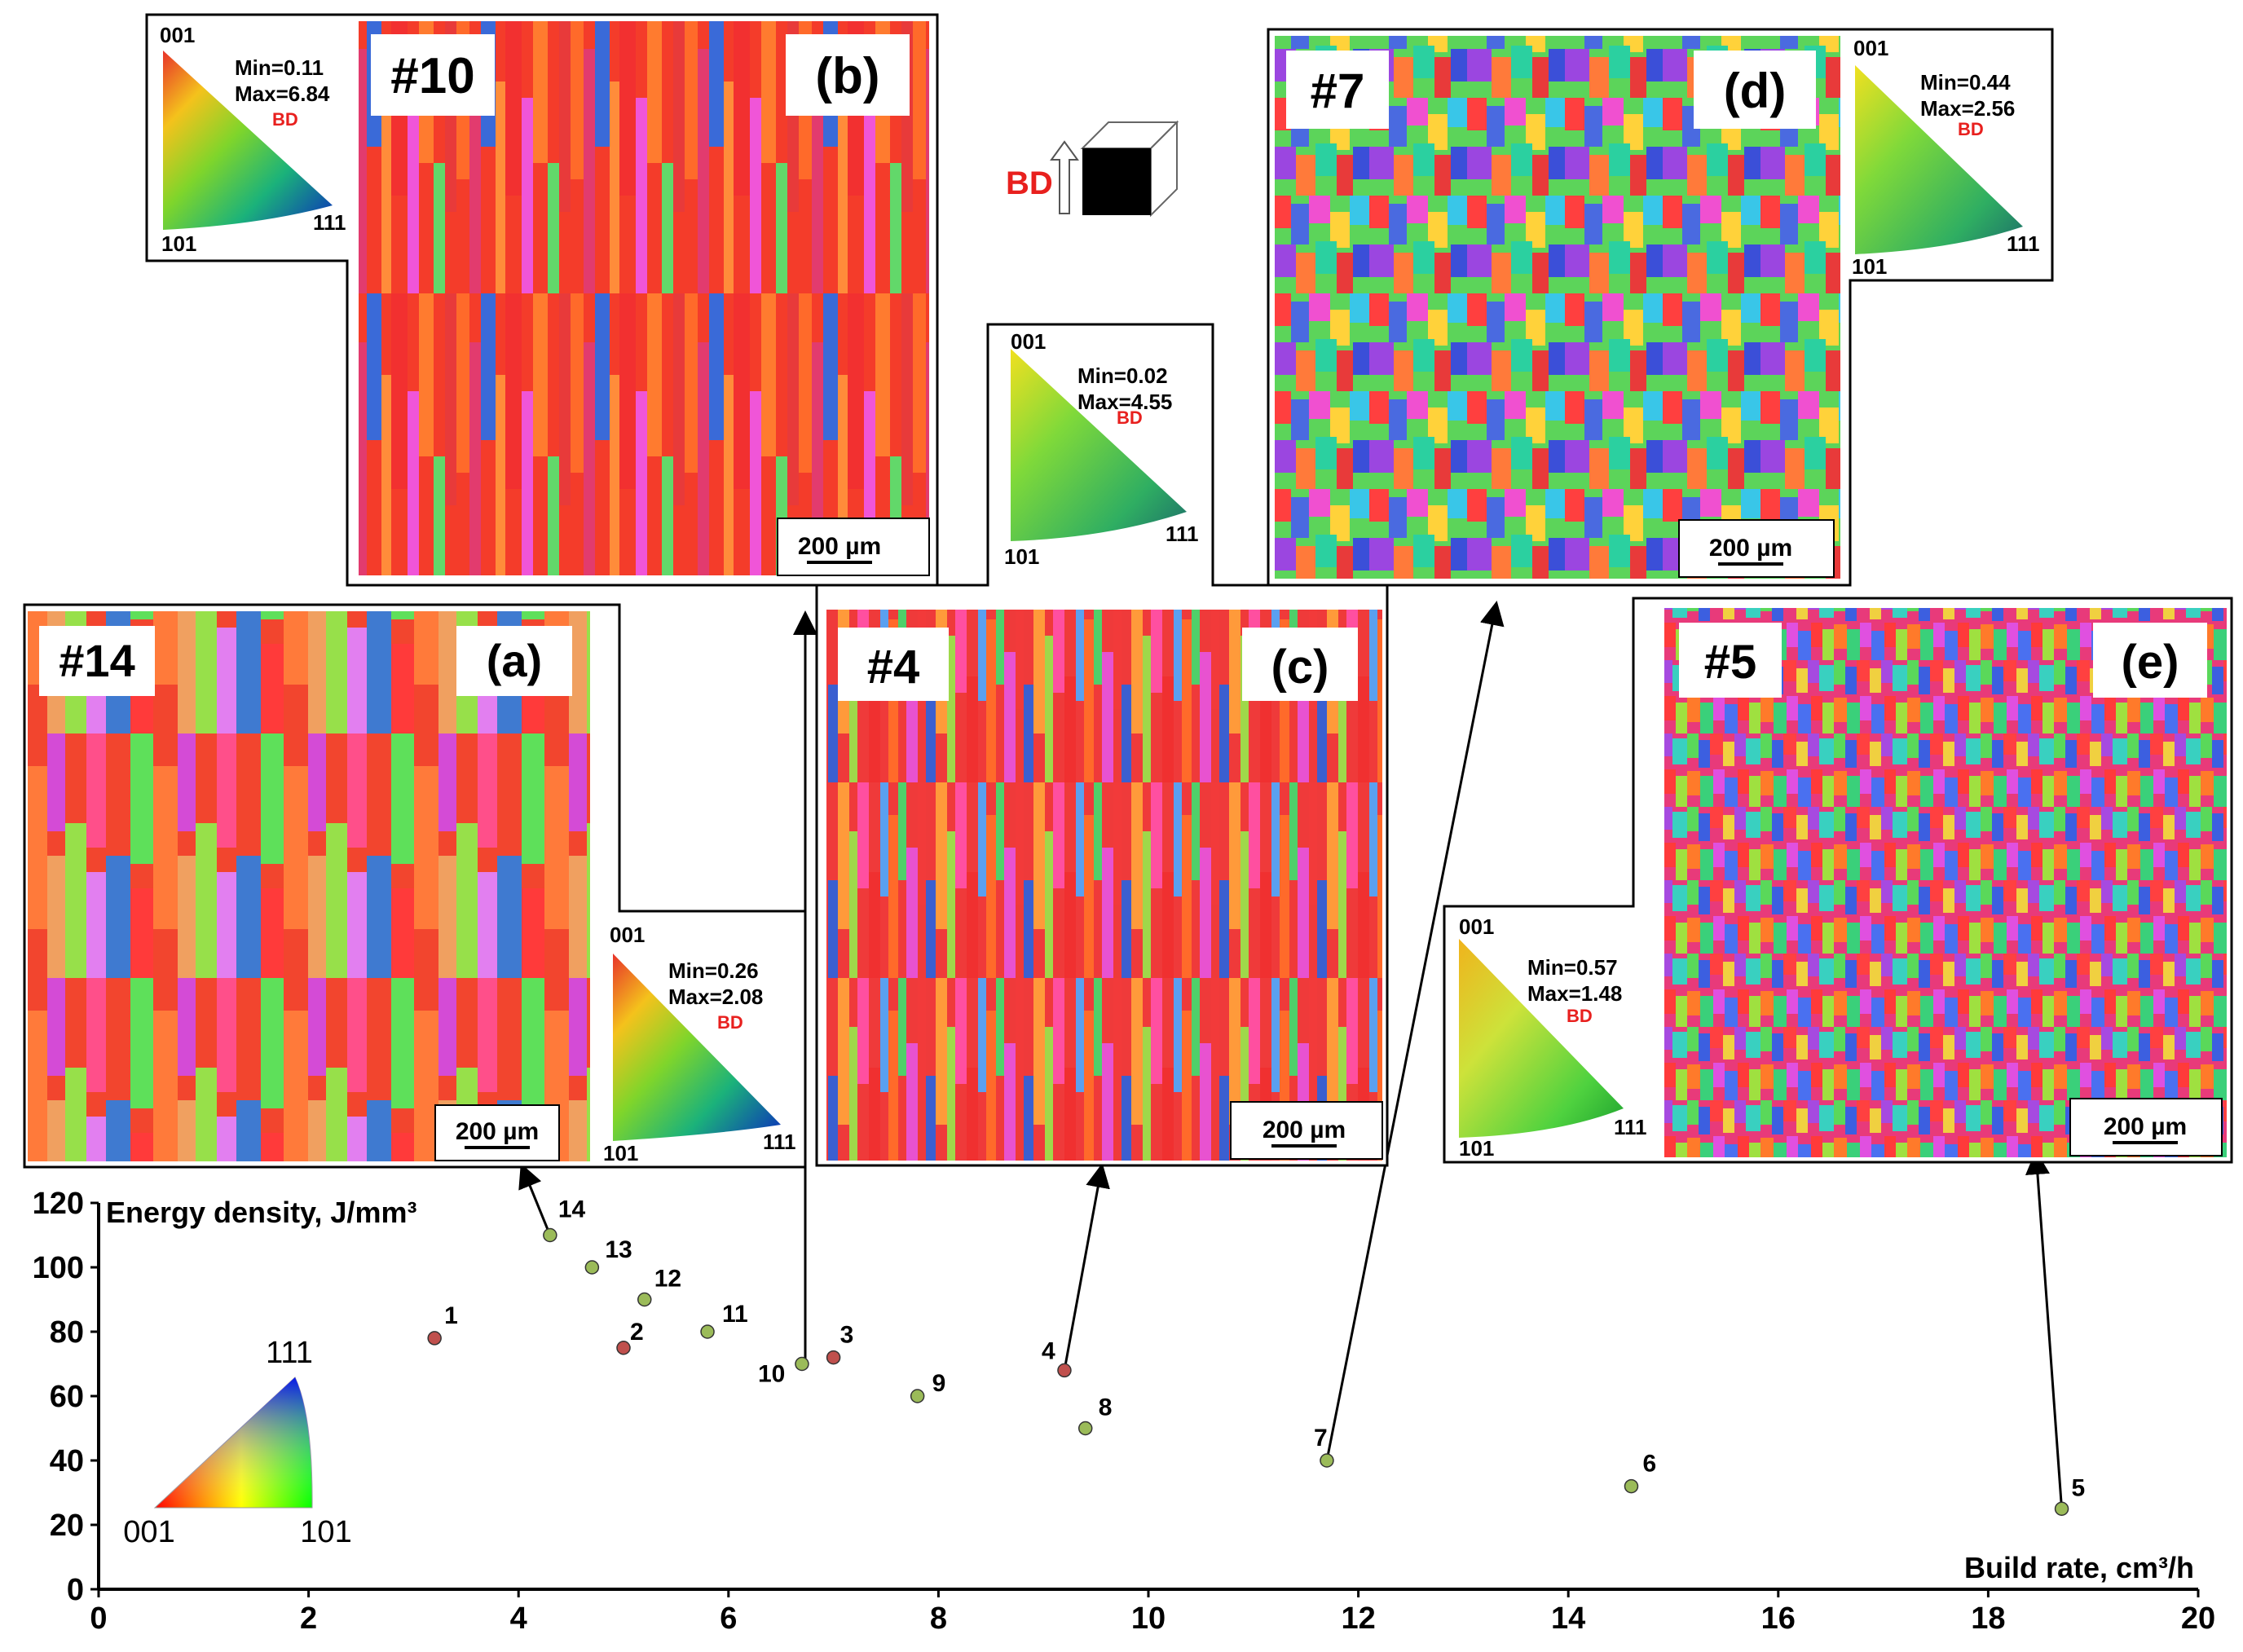 The image size is (2243, 1652). I want to click on data-label-3: 3, so click(847, 1335).